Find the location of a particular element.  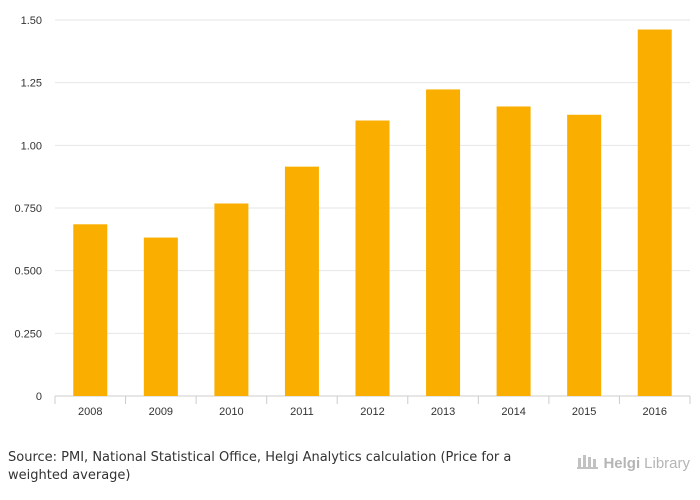

x-tick-label: 2016 is located at coordinates (654, 412).